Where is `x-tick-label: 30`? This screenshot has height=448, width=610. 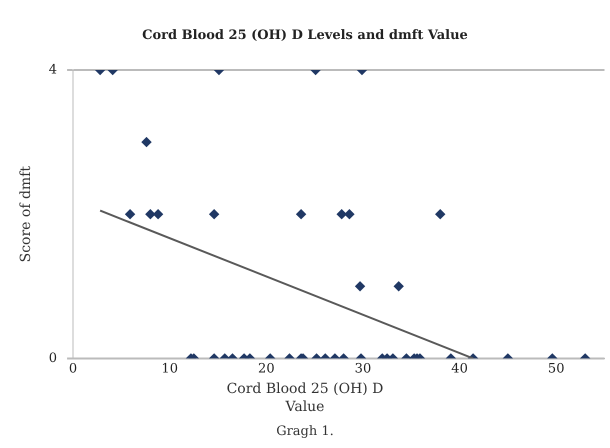
x-tick-label: 30 is located at coordinates (363, 369).